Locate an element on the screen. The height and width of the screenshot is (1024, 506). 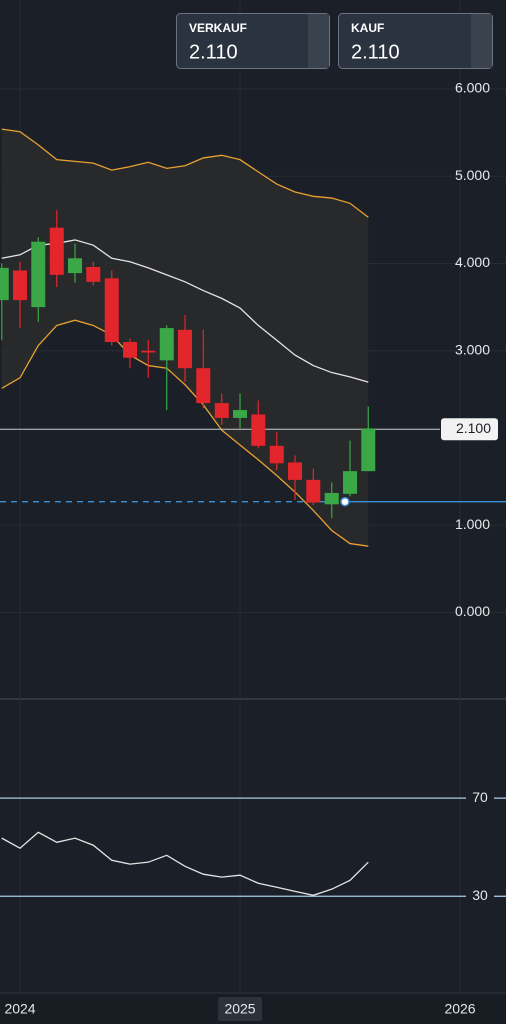
last-price-box is located at coordinates (469, 429).